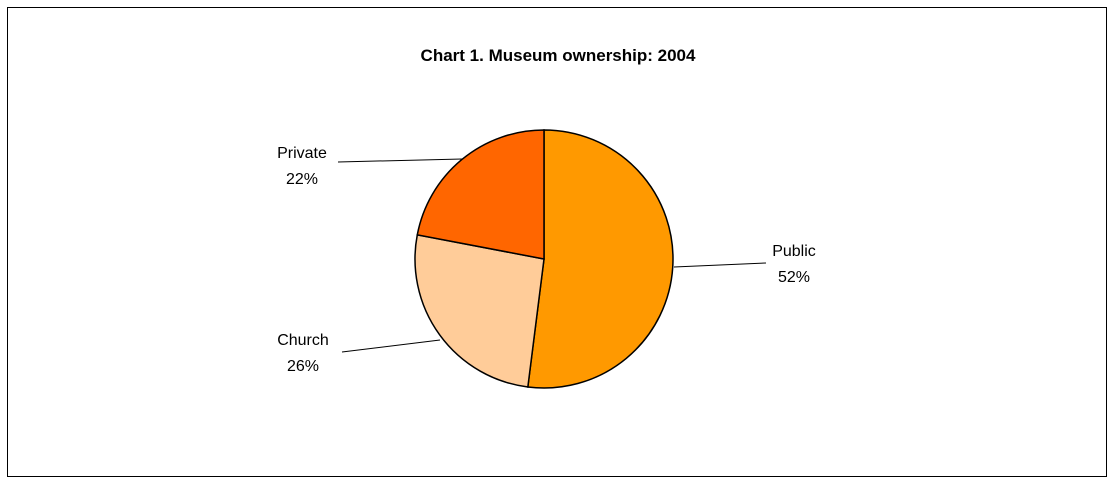 This screenshot has width=1111, height=477. What do you see at coordinates (794, 277) in the screenshot?
I see `slice-value-public: 52%` at bounding box center [794, 277].